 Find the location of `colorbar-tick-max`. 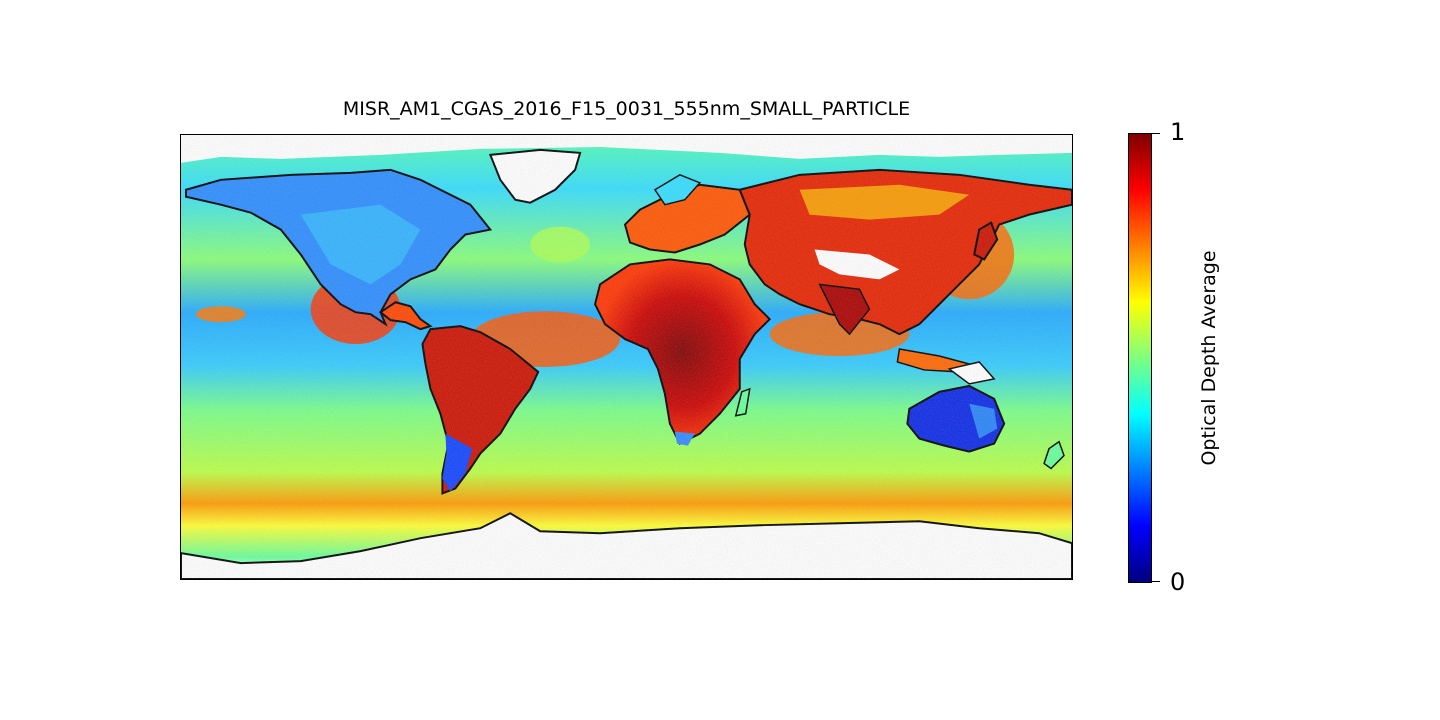

colorbar-tick-max is located at coordinates (1155, 133).